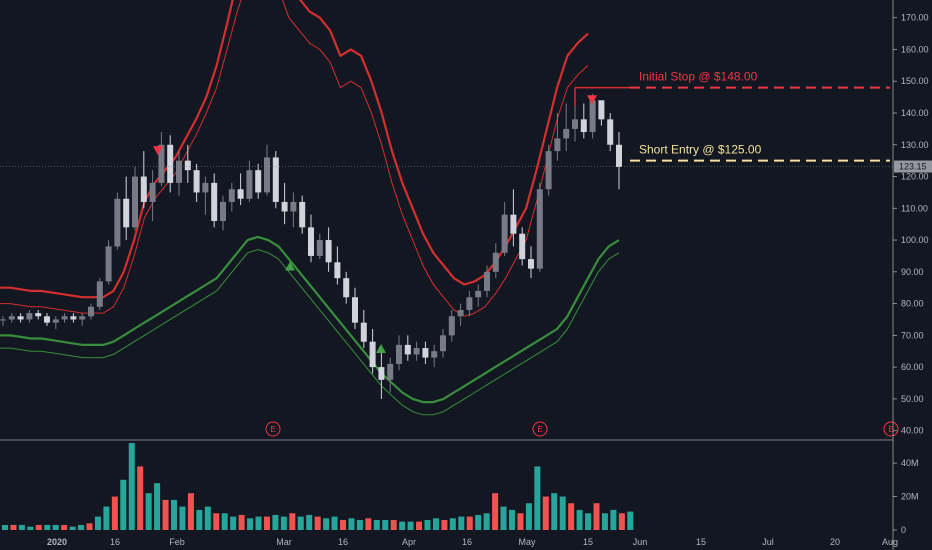 The width and height of the screenshot is (932, 550). Describe the element at coordinates (915, 49) in the screenshot. I see `price-tick-label: 160.00` at that location.